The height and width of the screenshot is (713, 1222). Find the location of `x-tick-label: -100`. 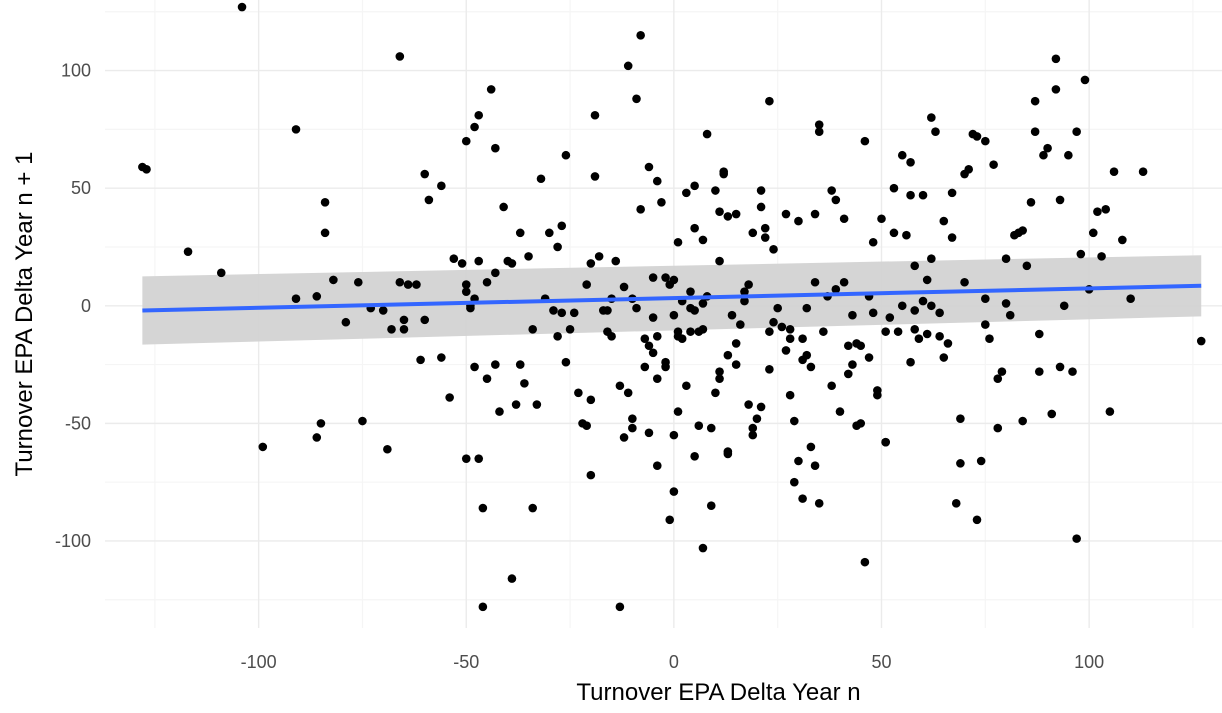

x-tick-label: -100 is located at coordinates (259, 662).